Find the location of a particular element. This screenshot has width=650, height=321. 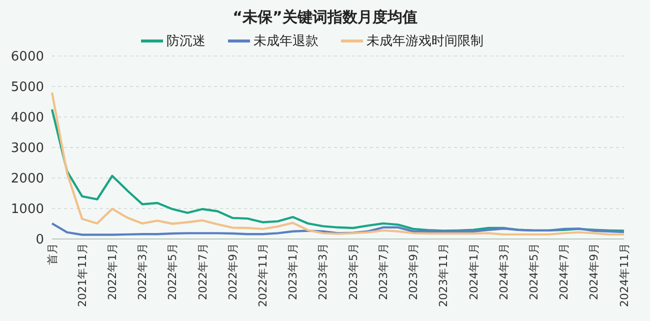

legend-label: 防沉迷 is located at coordinates (186, 41).